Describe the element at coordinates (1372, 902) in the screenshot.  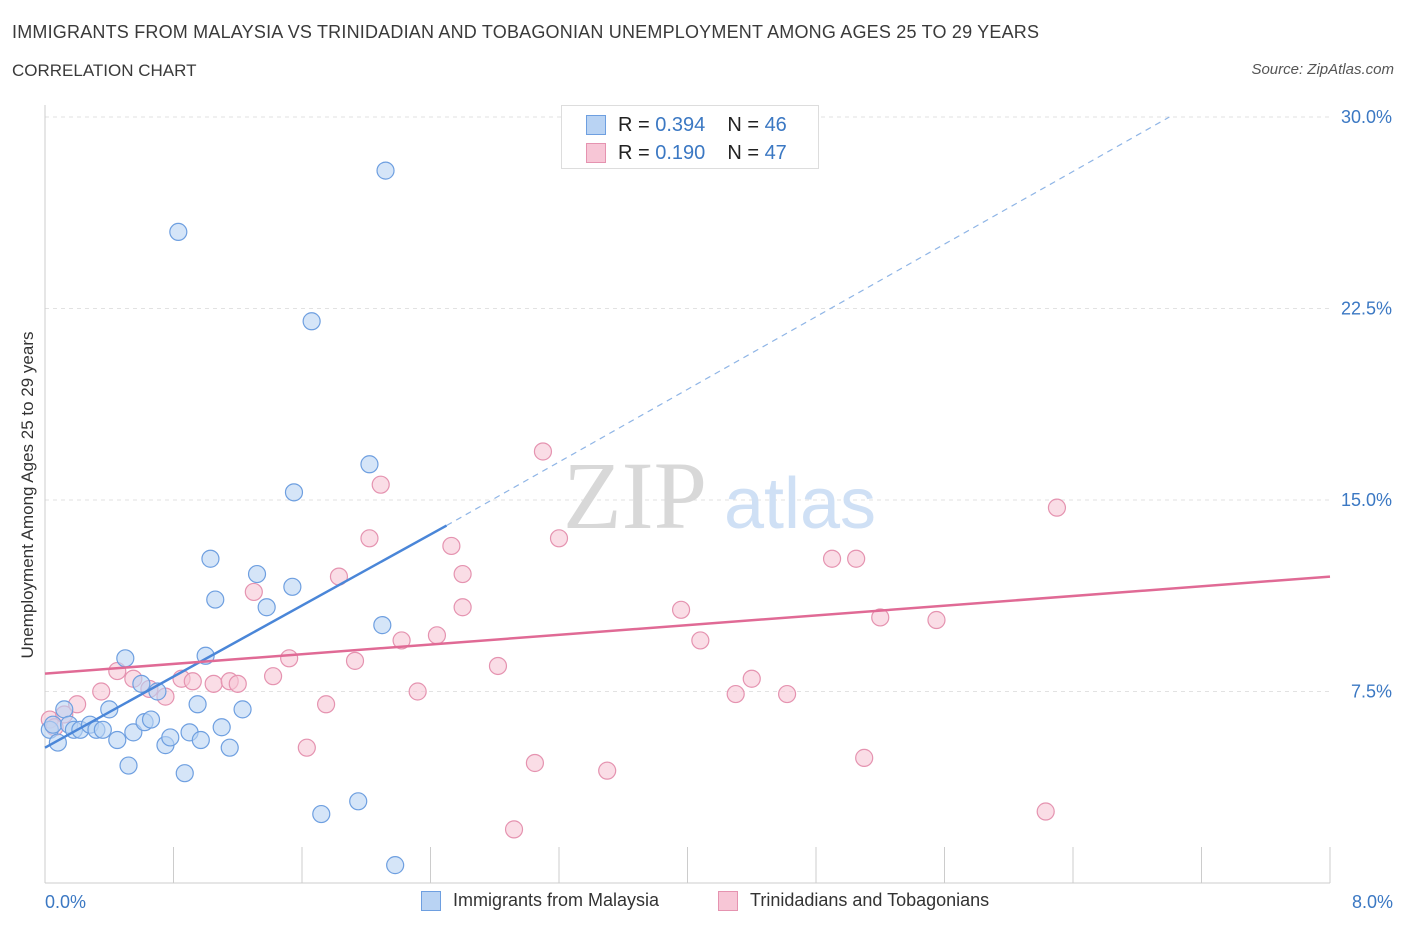
I see `x-tick-label: 8.0%` at that location.